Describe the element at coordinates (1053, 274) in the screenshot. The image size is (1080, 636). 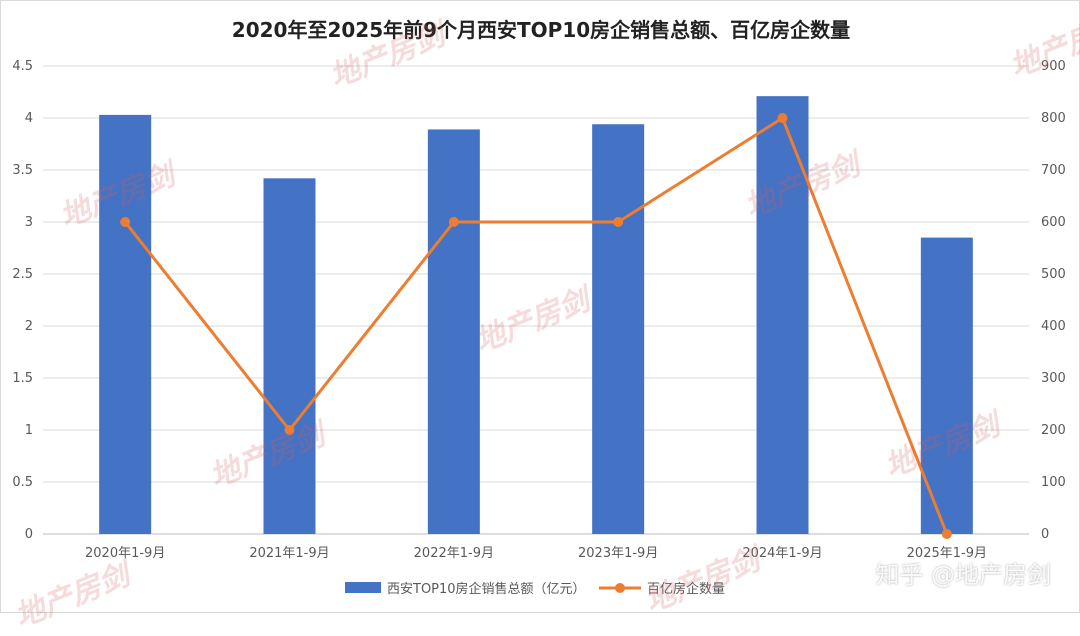
I see `y-right-tick-label: 500` at that location.